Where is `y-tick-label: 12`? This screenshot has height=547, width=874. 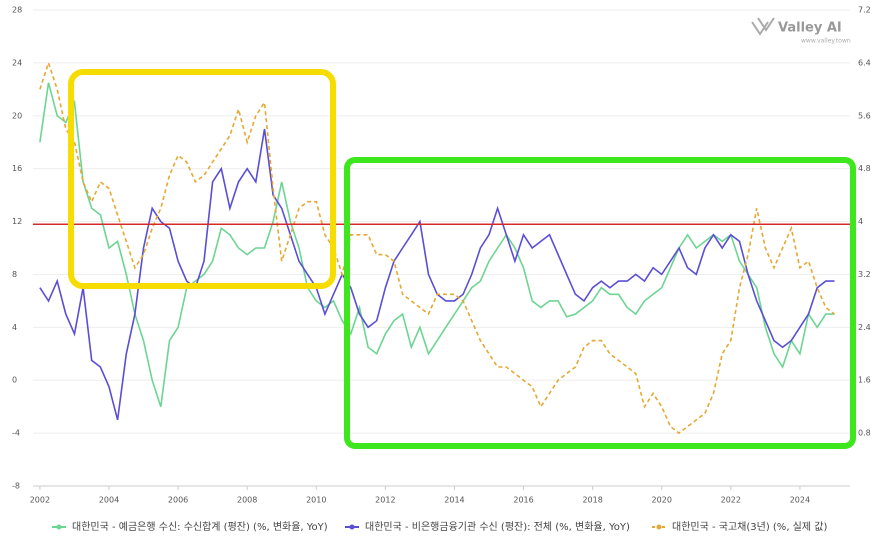 y-tick-label: 12 is located at coordinates (17, 221).